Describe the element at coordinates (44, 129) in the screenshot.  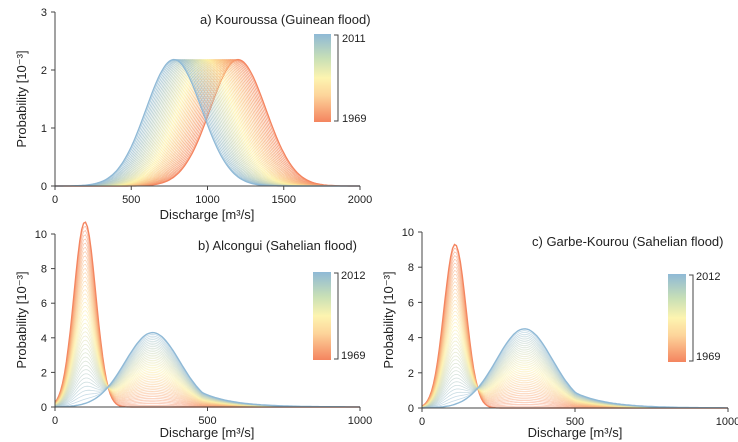
I see `y-tick-label: 1` at that location.